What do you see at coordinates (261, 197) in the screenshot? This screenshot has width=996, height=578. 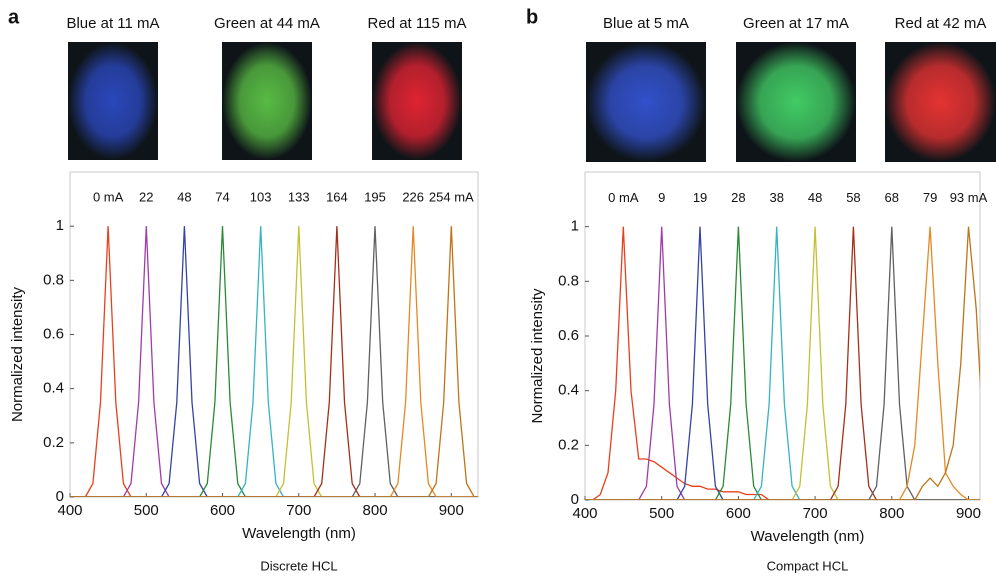 I see `peak-label: 103` at bounding box center [261, 197].